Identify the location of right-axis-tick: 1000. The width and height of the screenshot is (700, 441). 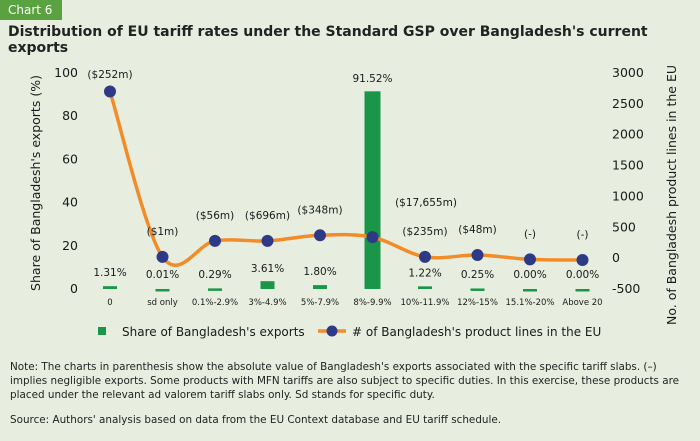
(628, 195).